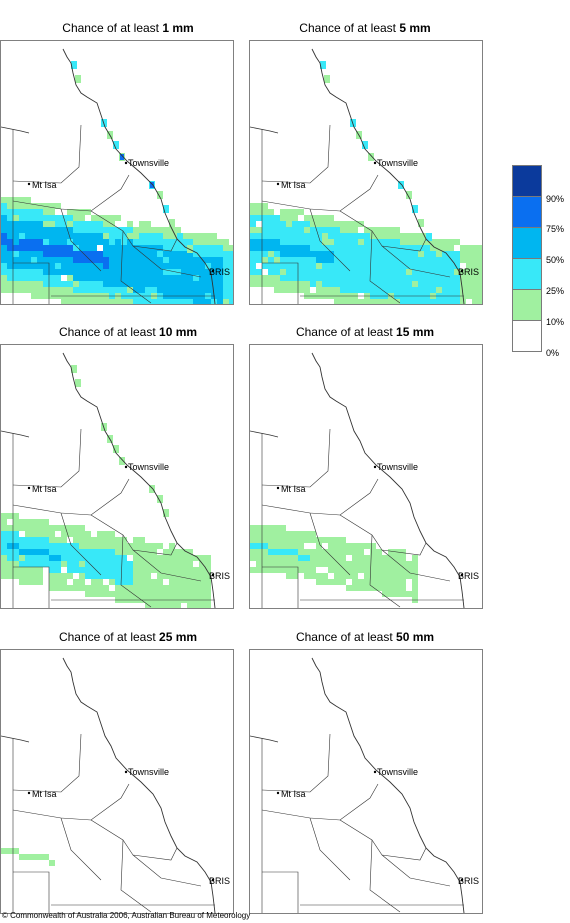 The width and height of the screenshot is (570, 923). Describe the element at coordinates (555, 199) in the screenshot. I see `legend-label-90: 90%` at that location.